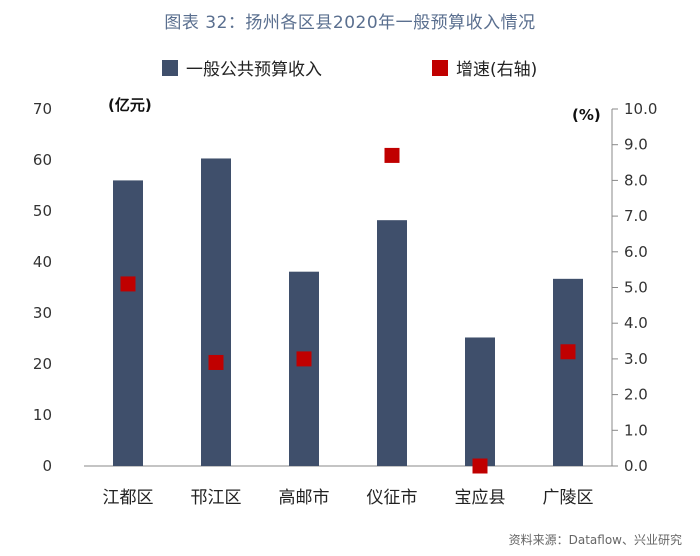  What do you see at coordinates (636, 323) in the screenshot?
I see `right-tick-label: 4.0` at bounding box center [636, 323].